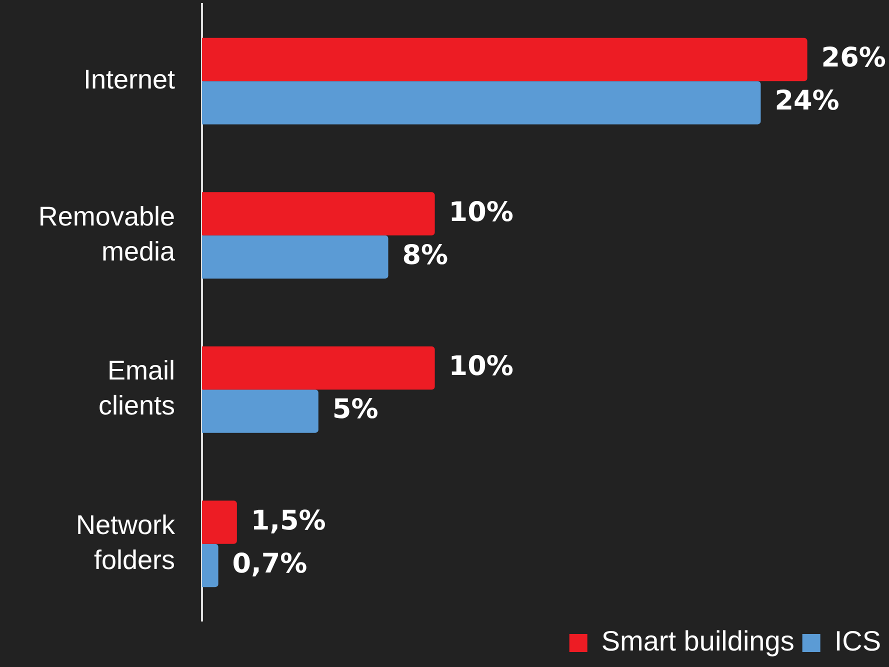 This screenshot has height=667, width=889. I want to click on data-label: 8%, so click(425, 255).